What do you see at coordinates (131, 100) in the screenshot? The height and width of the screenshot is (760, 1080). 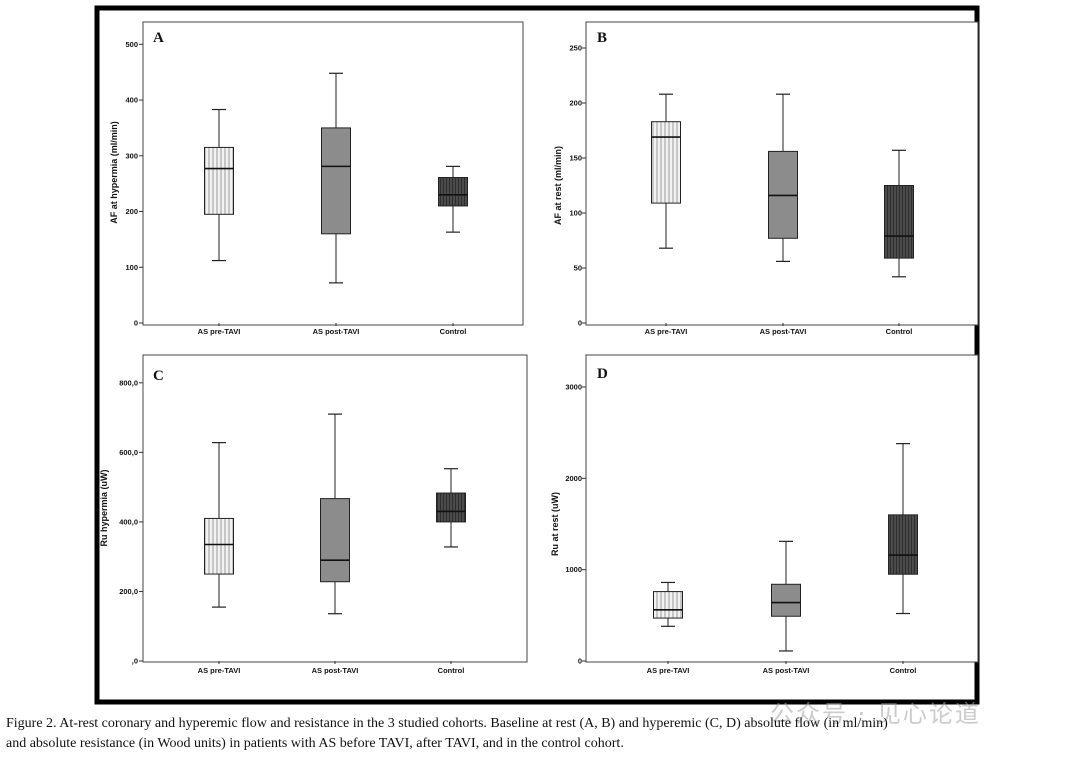 I see `panel-a-ytick-label: 400` at bounding box center [131, 100].